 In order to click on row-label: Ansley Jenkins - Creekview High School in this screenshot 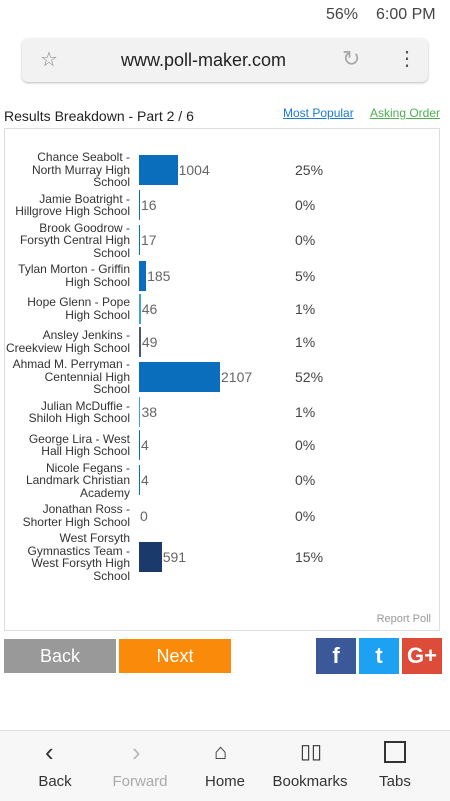, I will do `click(67, 341)`.